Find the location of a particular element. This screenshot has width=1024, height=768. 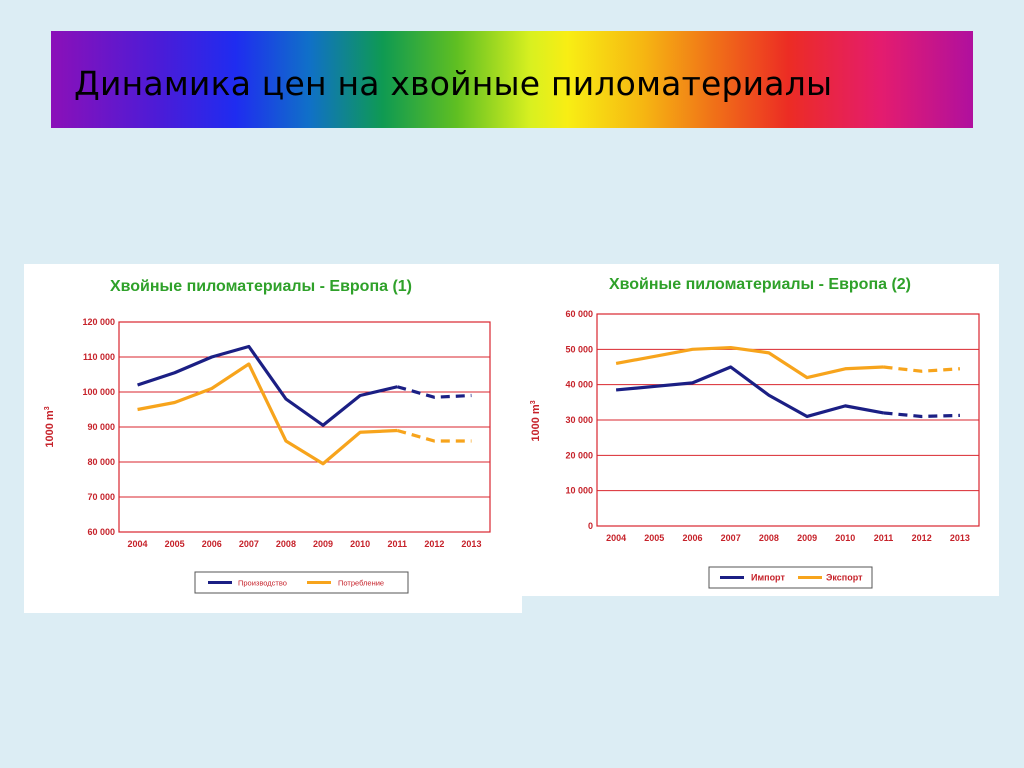

title-banner: Динамика цен на хвойные пиломатериалы is located at coordinates (512, 79).